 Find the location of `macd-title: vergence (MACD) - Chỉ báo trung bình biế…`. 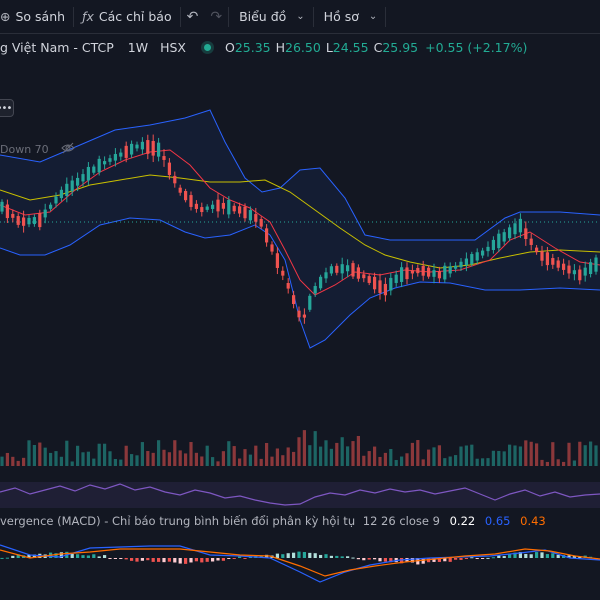

macd-title: vergence (MACD) - Chỉ báo trung bình biế… is located at coordinates (178, 521).